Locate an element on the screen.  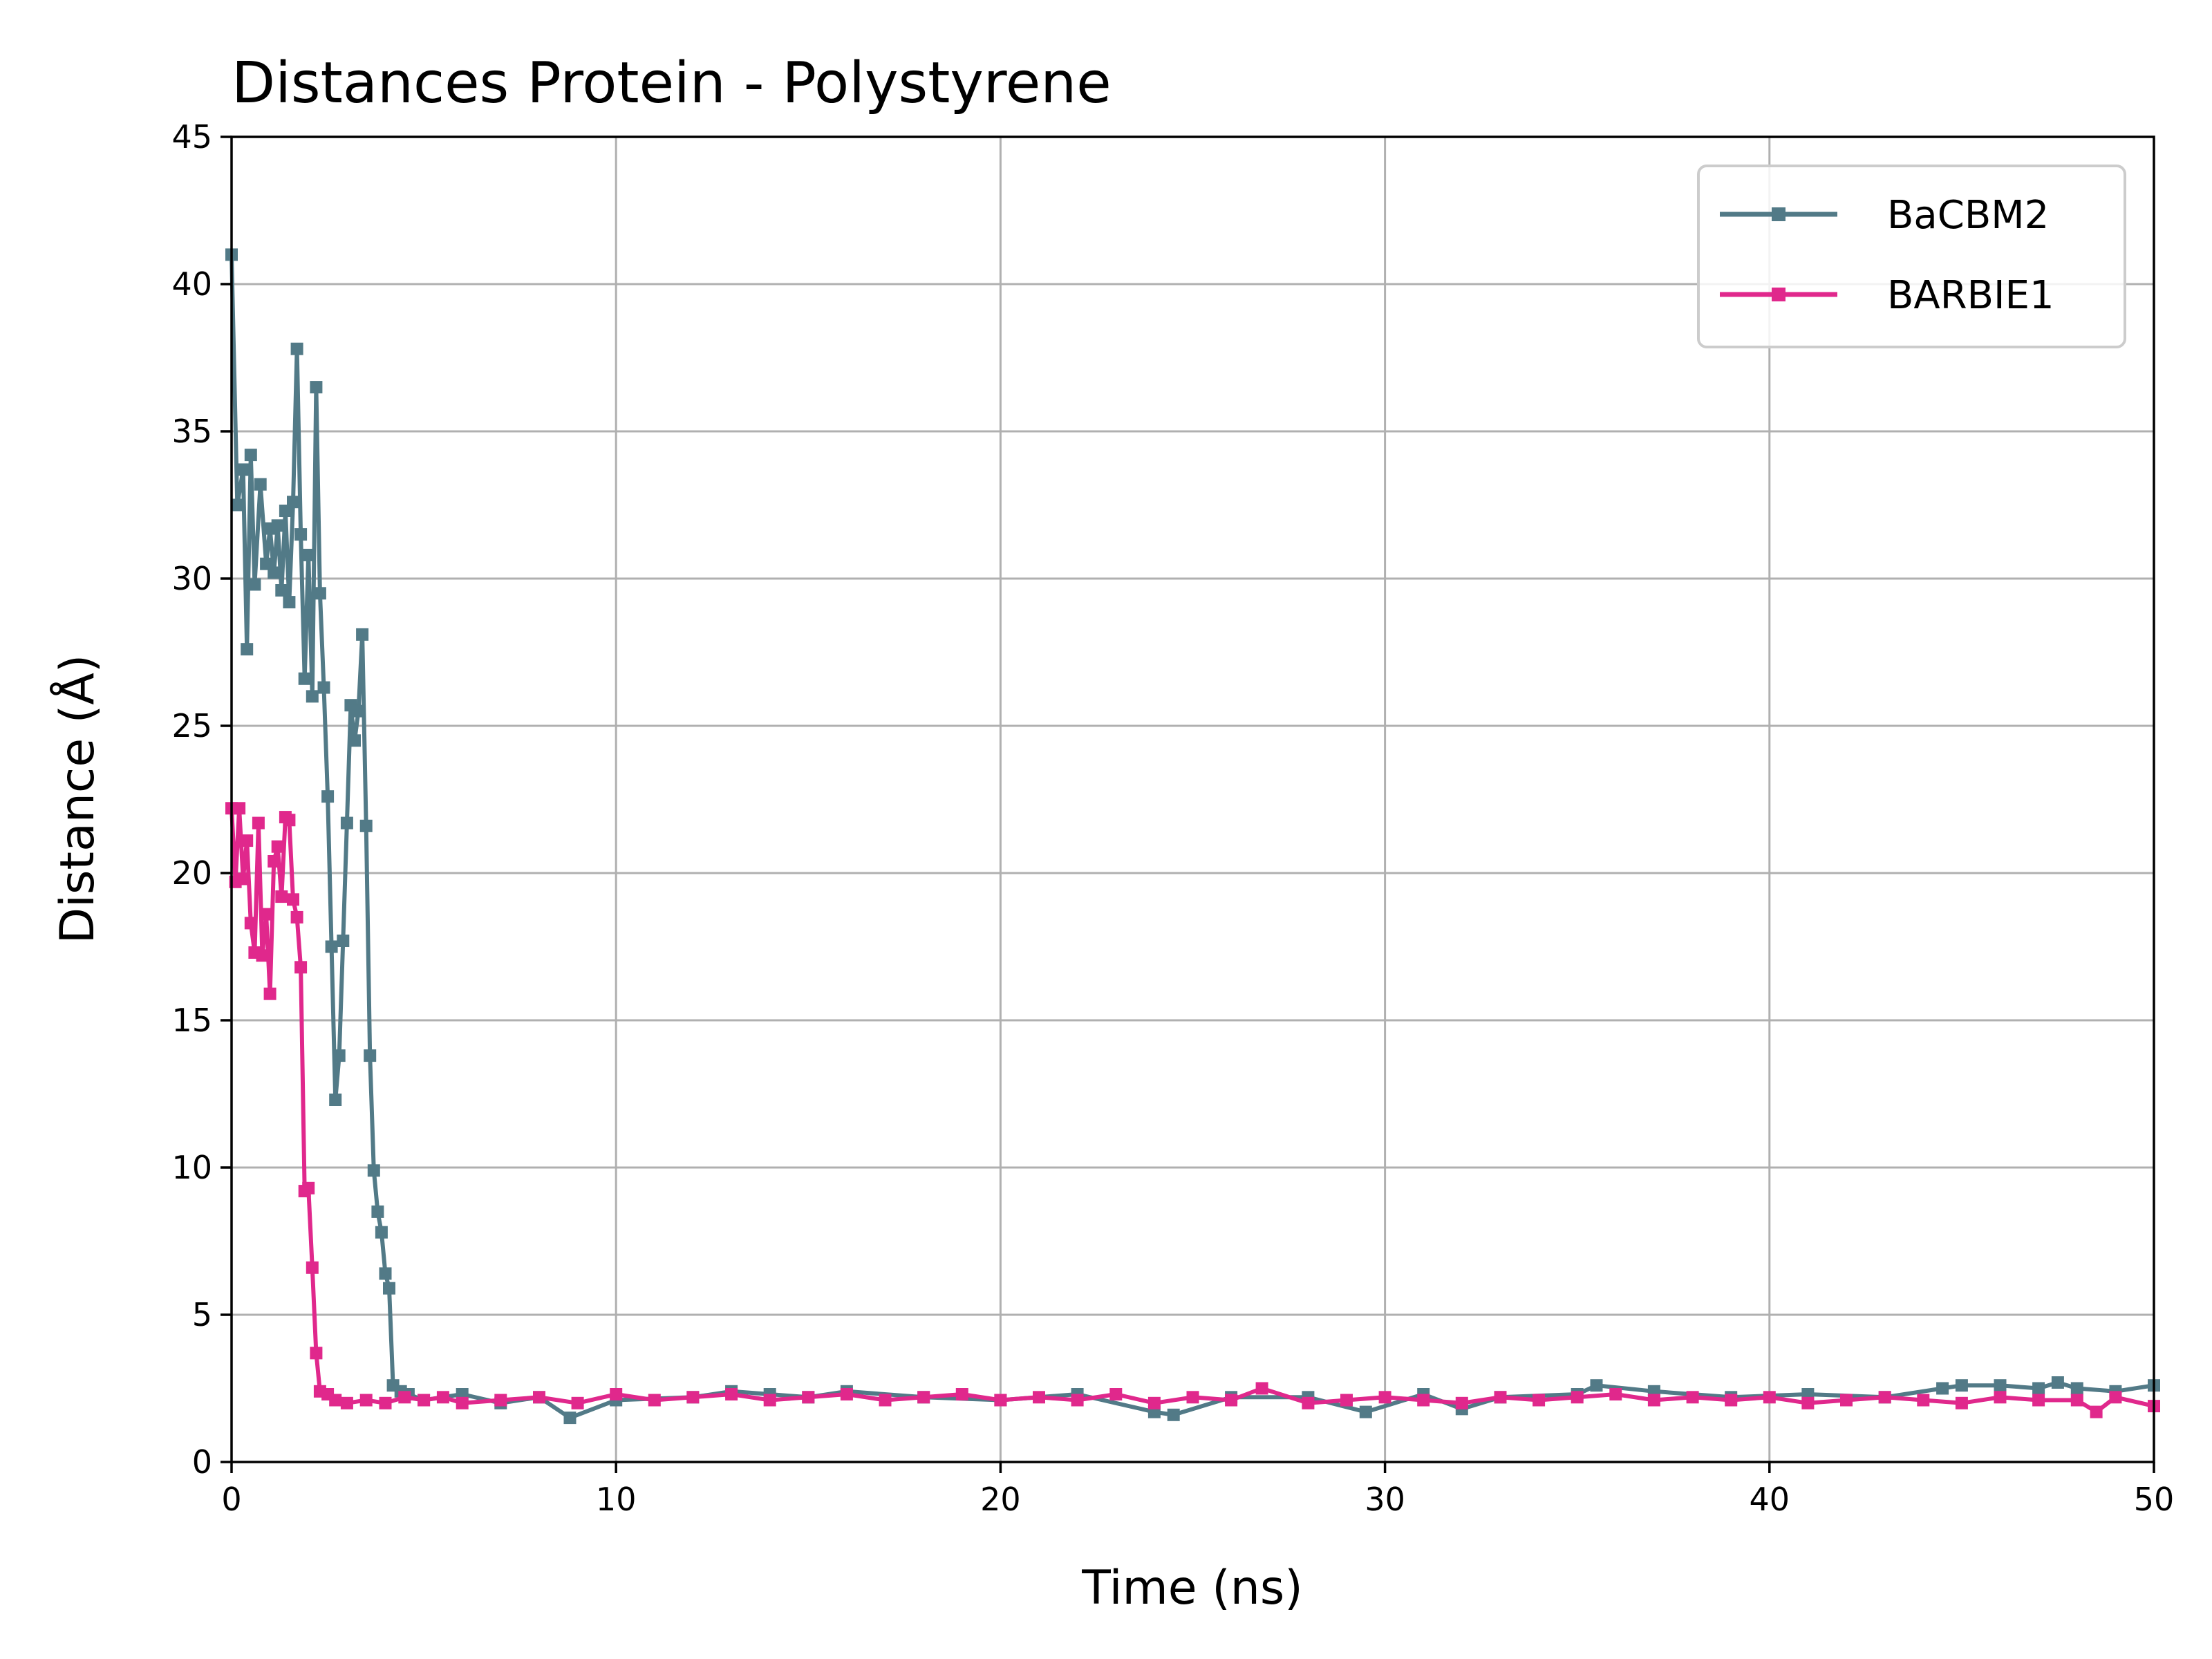
x-tick-label: 40 is located at coordinates (1770, 1499).